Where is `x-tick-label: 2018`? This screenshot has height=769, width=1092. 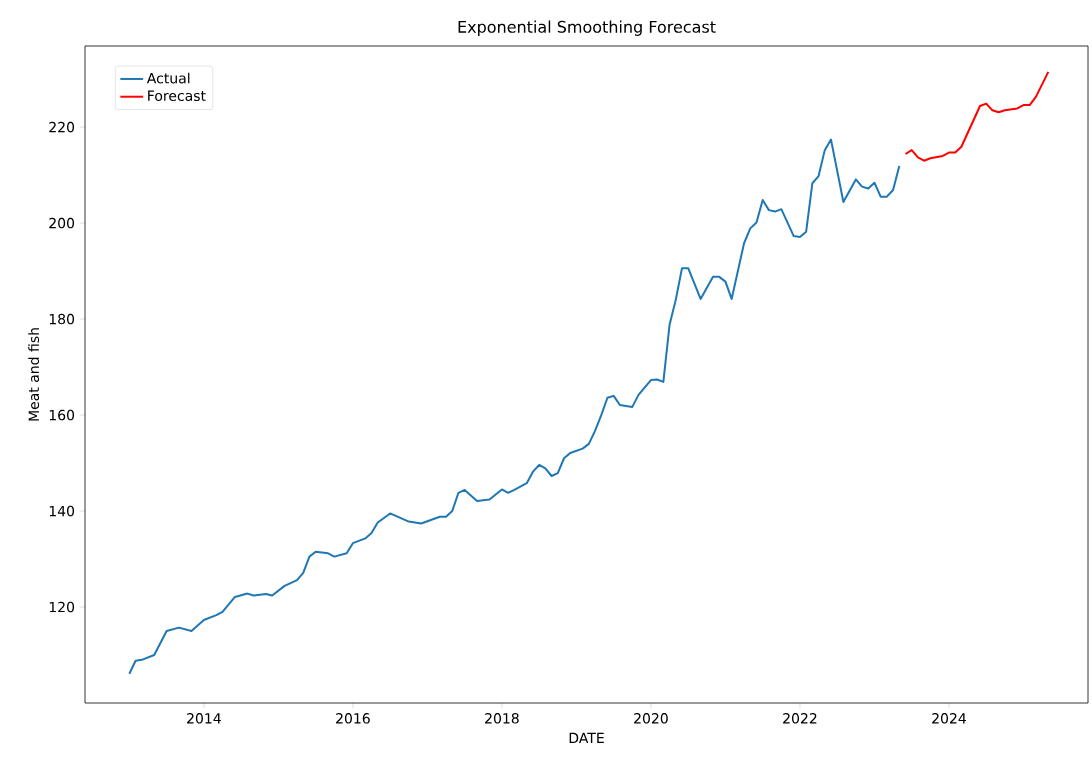 x-tick-label: 2018 is located at coordinates (502, 718).